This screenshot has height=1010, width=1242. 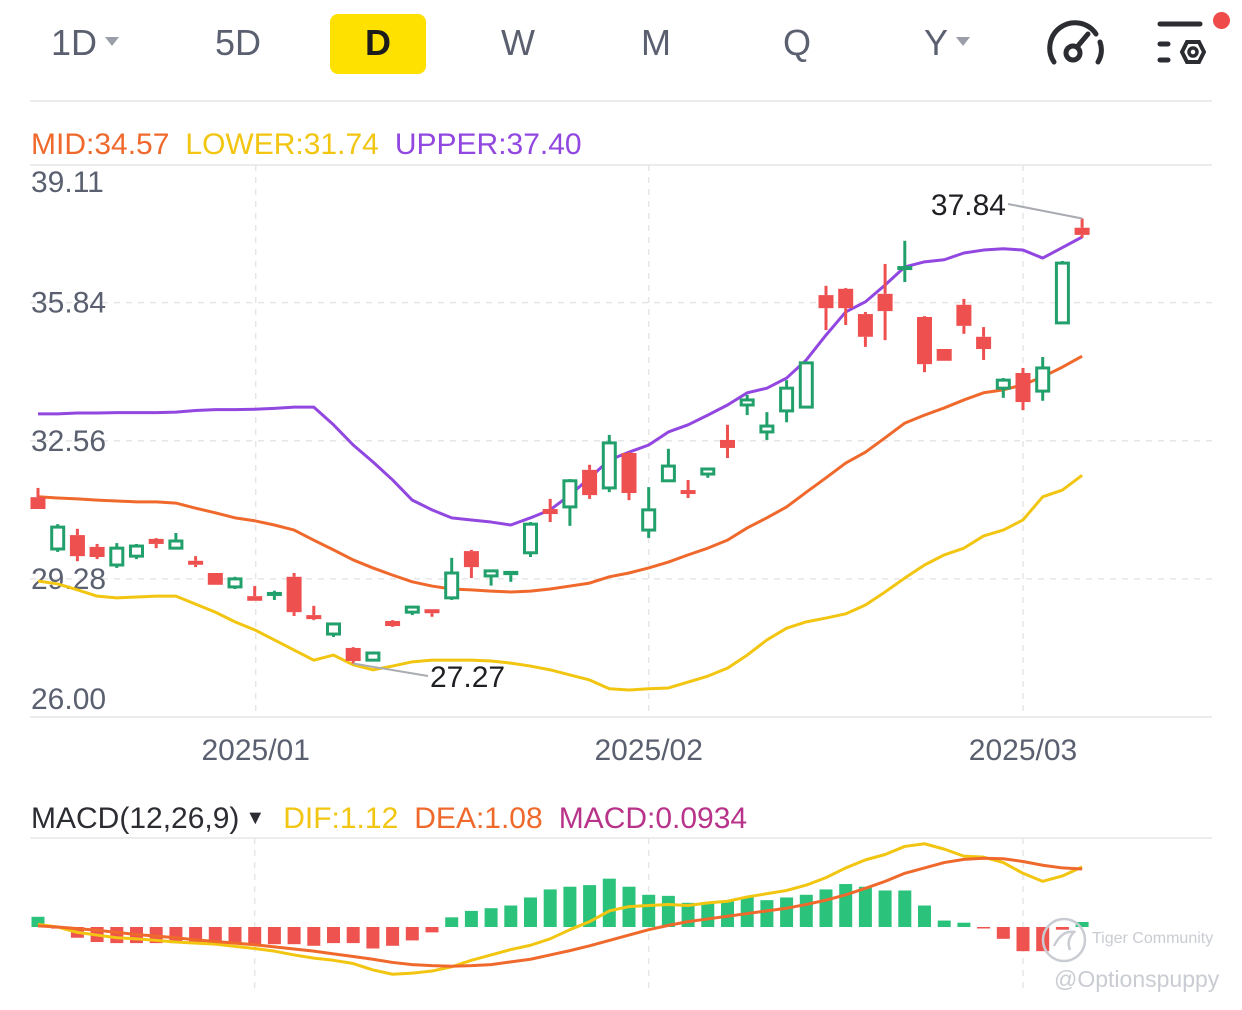 I want to click on tab-5d: 5D, so click(x=238, y=42).